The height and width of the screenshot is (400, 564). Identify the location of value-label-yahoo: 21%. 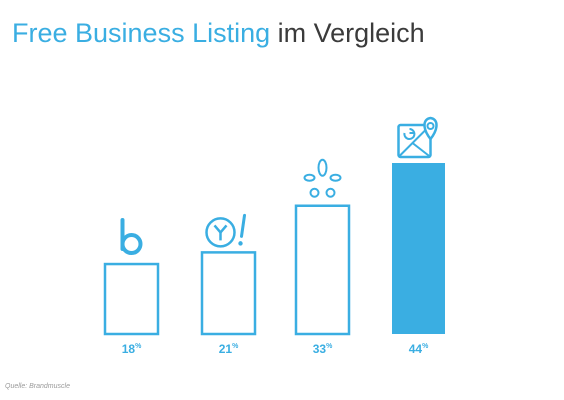
(229, 349).